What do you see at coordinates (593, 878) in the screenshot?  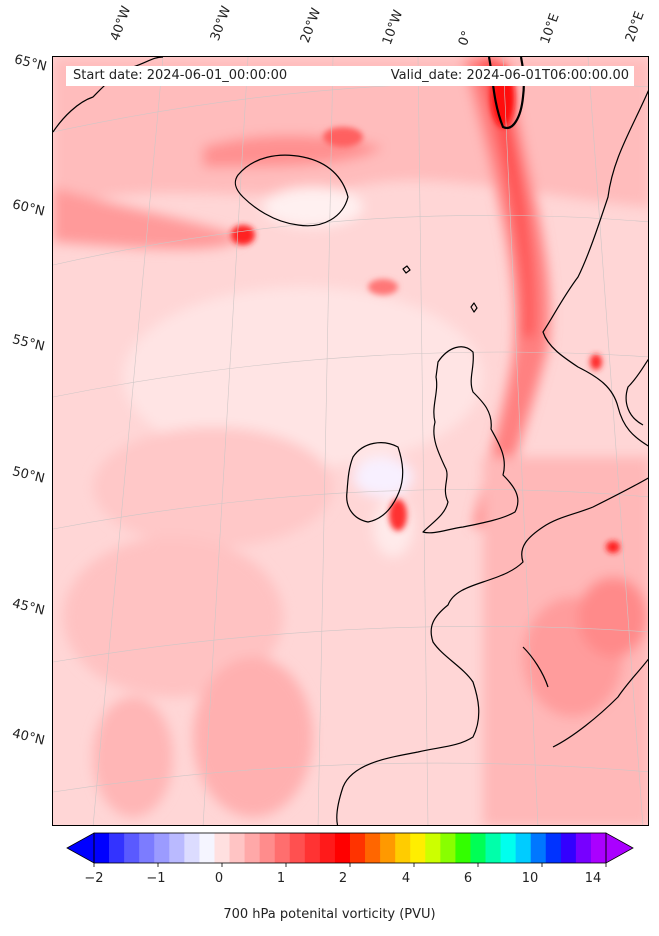 I see `cbar-tick-label-8: 14` at bounding box center [593, 878].